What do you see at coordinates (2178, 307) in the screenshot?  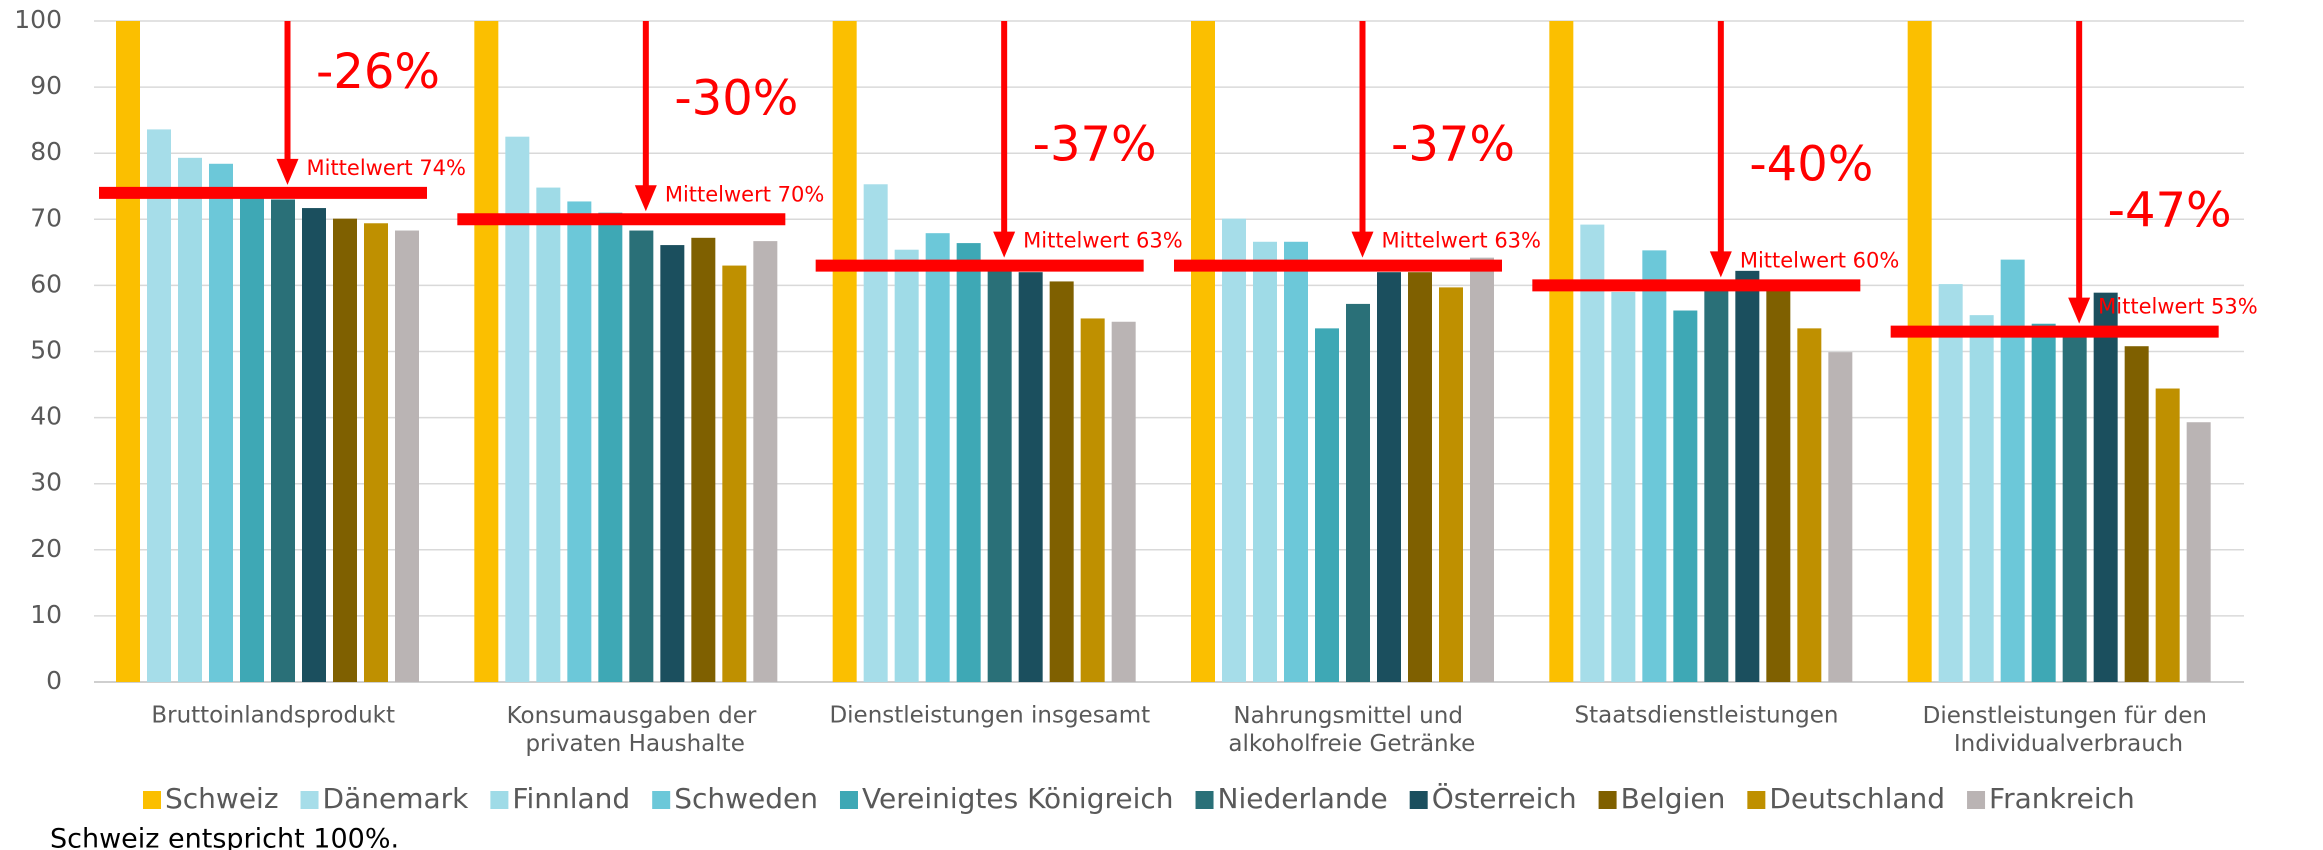 I see `mean-label: Mittelwert 53%` at bounding box center [2178, 307].